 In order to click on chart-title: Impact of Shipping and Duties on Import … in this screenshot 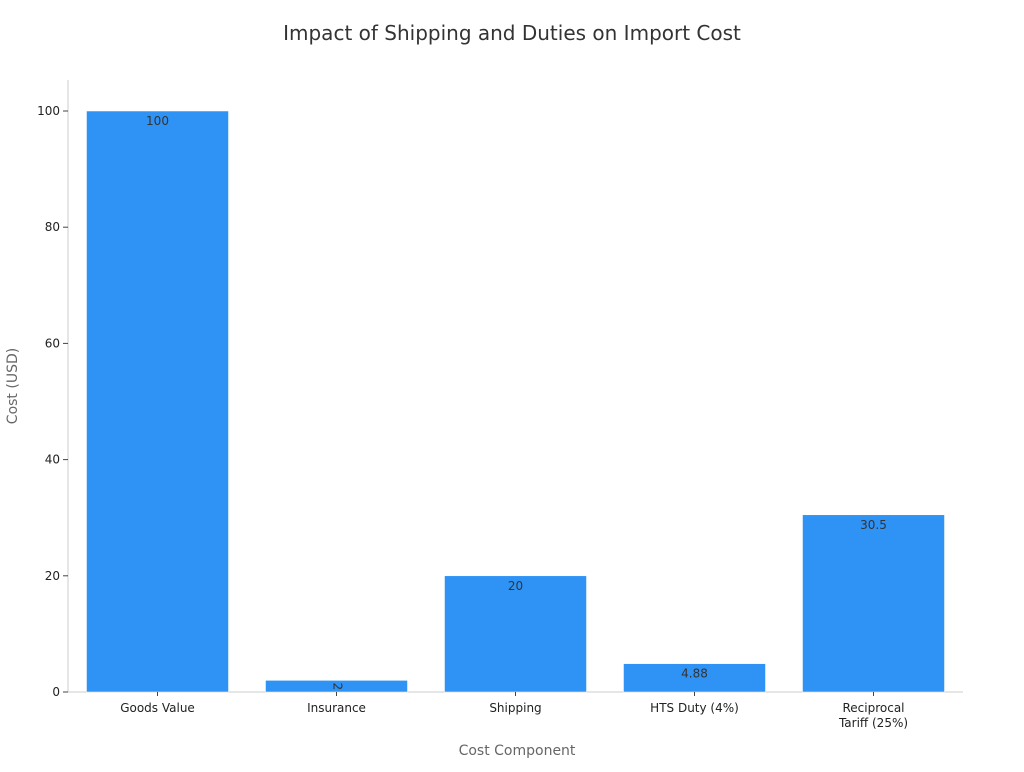, I will do `click(512, 33)`.